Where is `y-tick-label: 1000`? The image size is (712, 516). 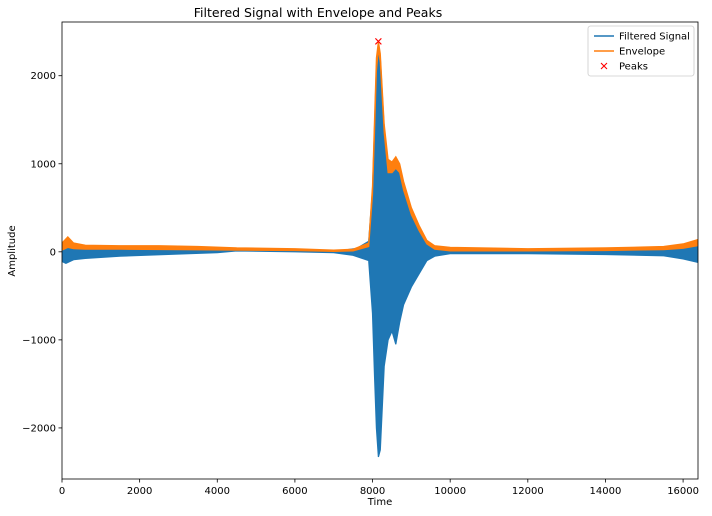
y-tick-label: 1000 is located at coordinates (43, 164).